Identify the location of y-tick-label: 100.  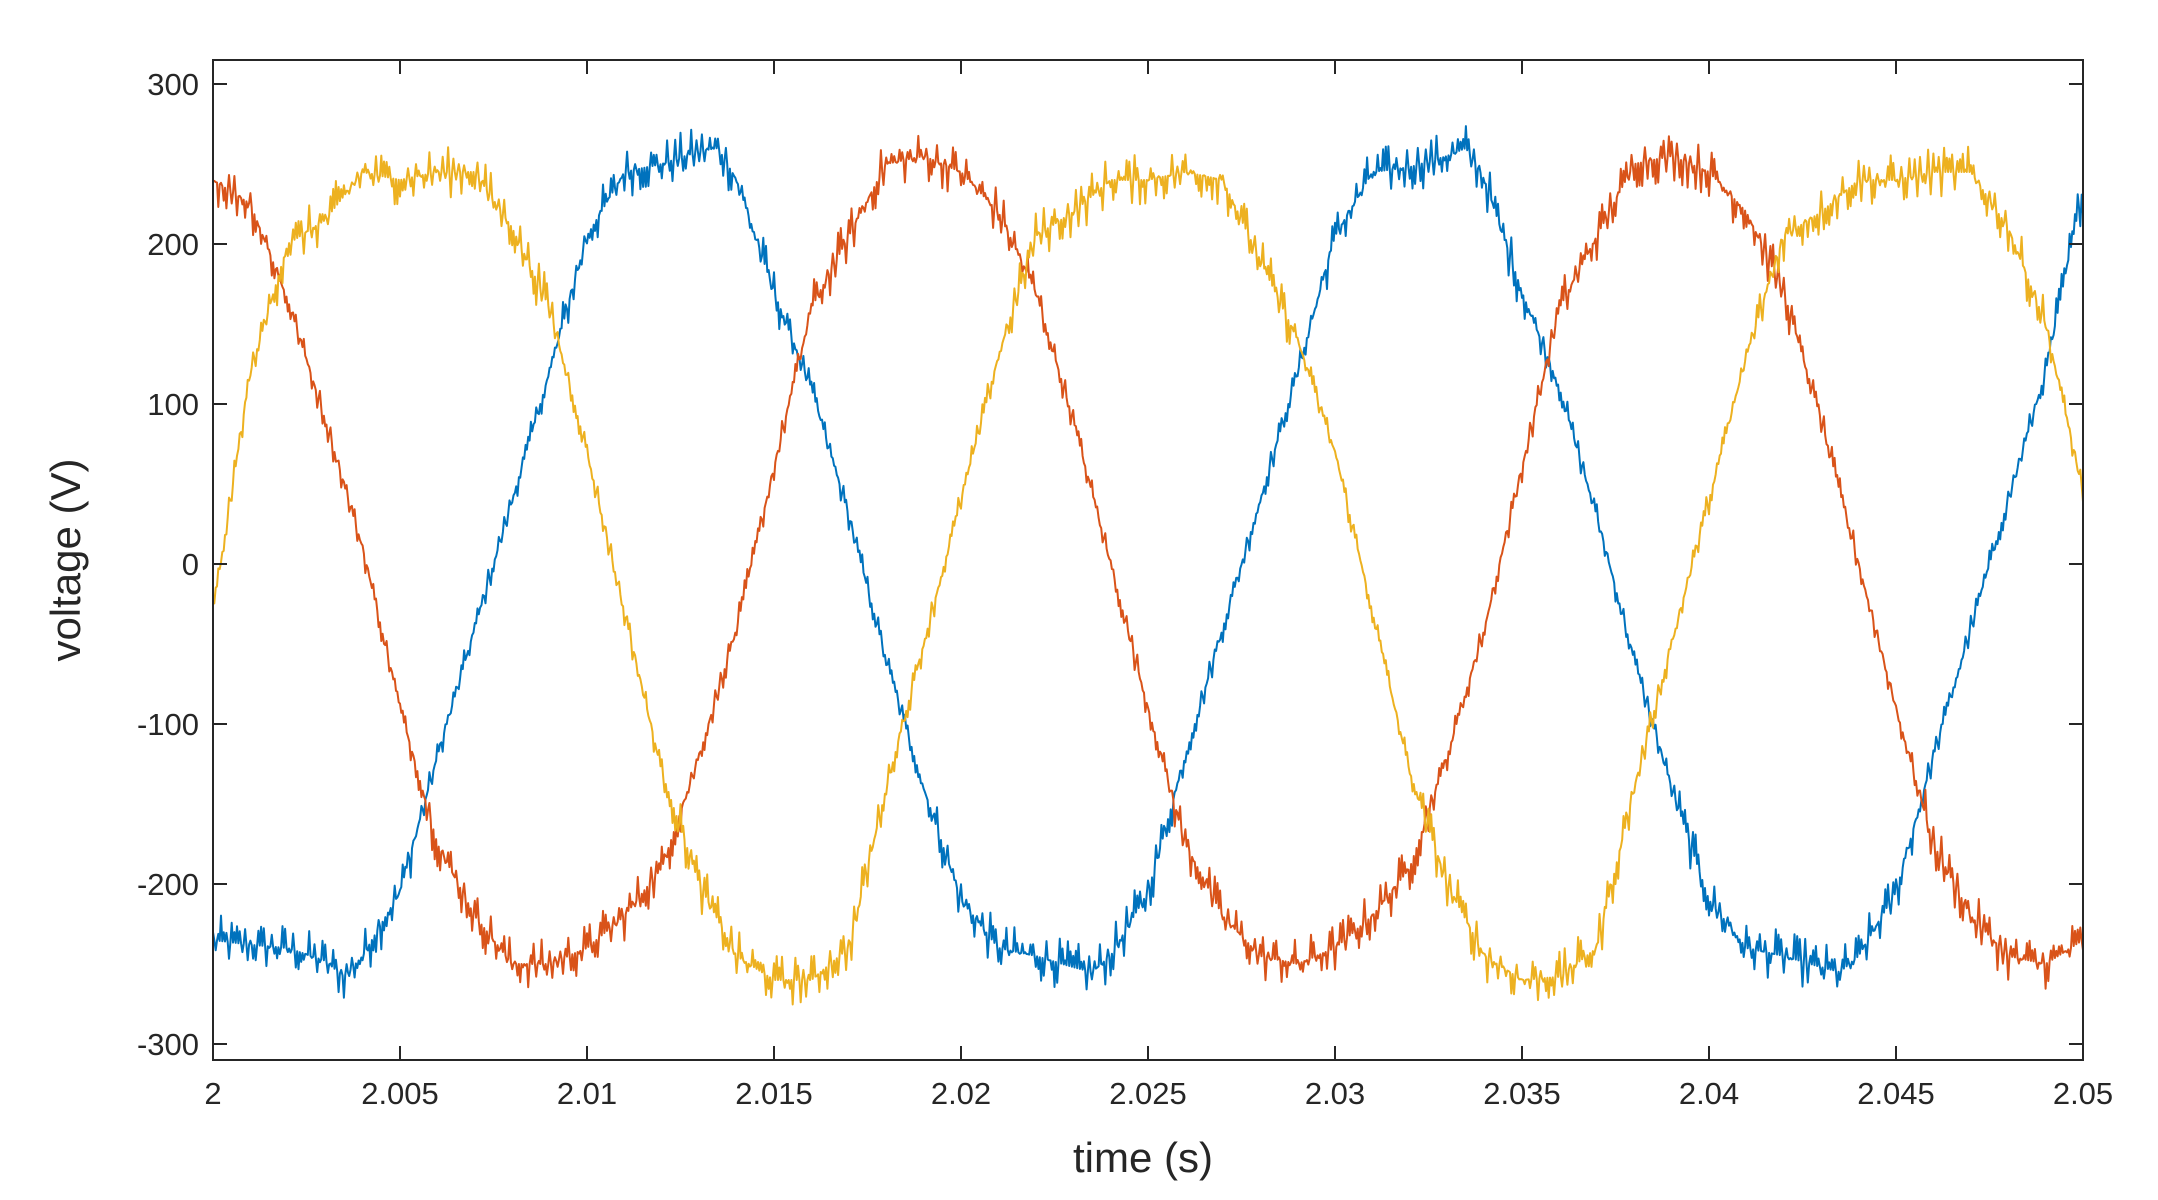
(173, 404).